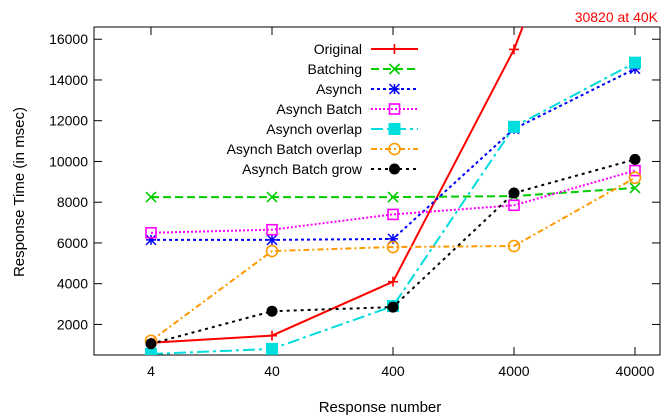 The image size is (664, 415). I want to click on y-tick-label: 6000, so click(72, 243).